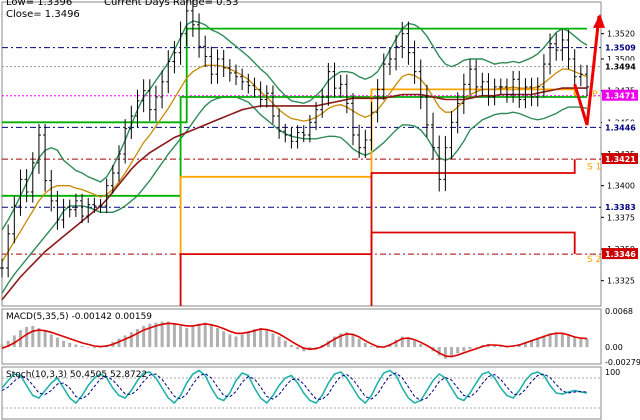 The image size is (640, 420). What do you see at coordinates (595, 95) in the screenshot?
I see `level-label-0: P` at bounding box center [595, 95].